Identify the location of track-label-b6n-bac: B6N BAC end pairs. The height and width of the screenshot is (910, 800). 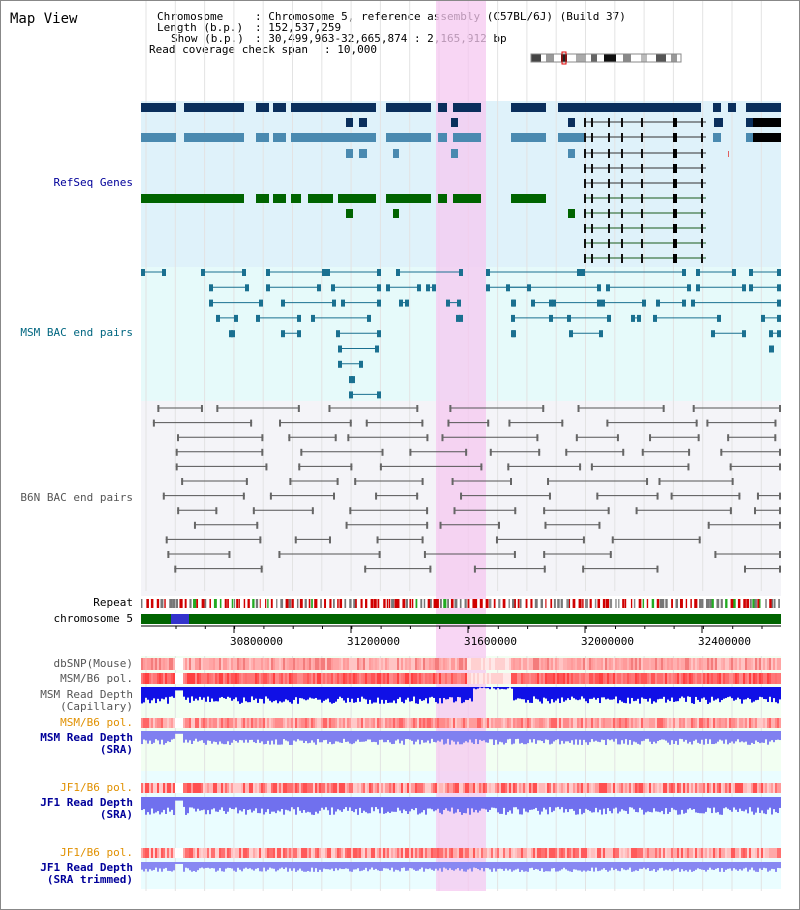
(76, 497).